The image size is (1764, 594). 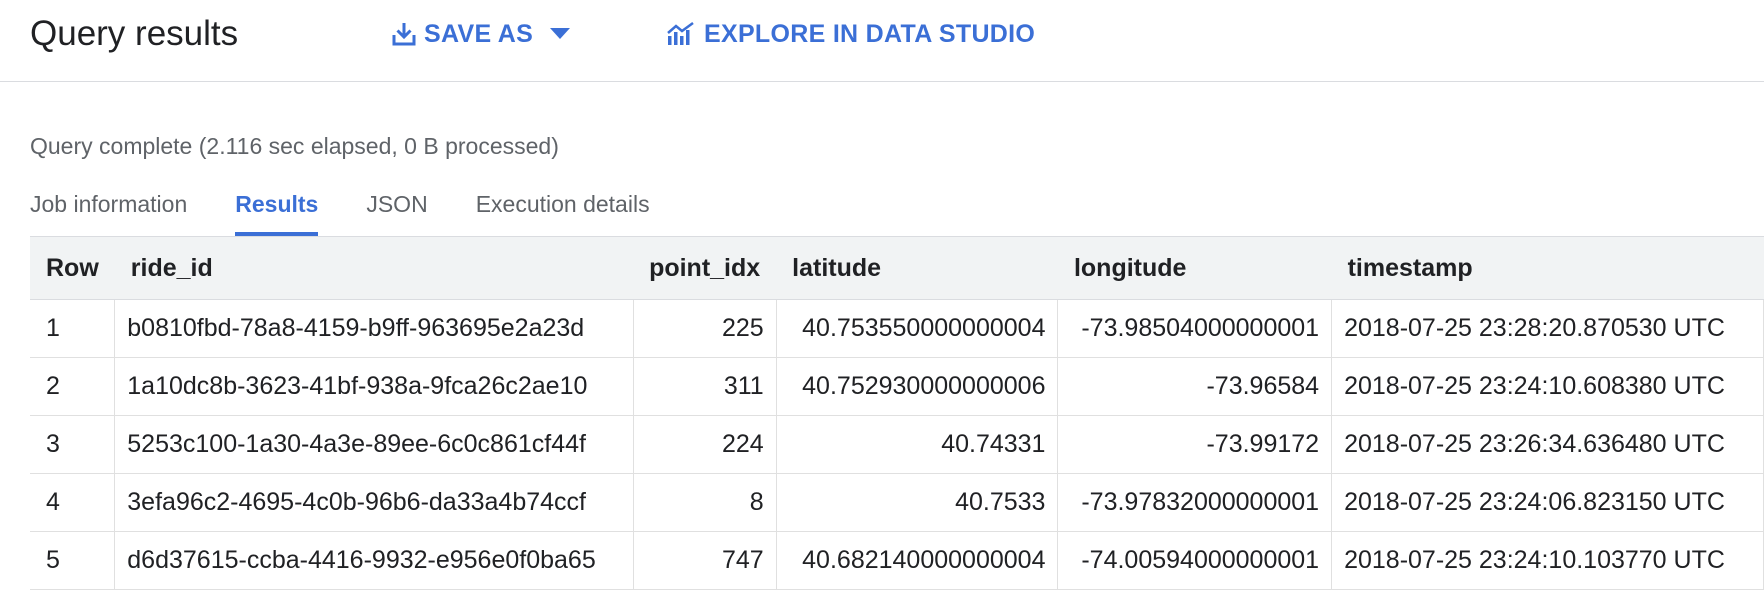 What do you see at coordinates (917, 560) in the screenshot?
I see `latitude-cell: 40.682140000000004` at bounding box center [917, 560].